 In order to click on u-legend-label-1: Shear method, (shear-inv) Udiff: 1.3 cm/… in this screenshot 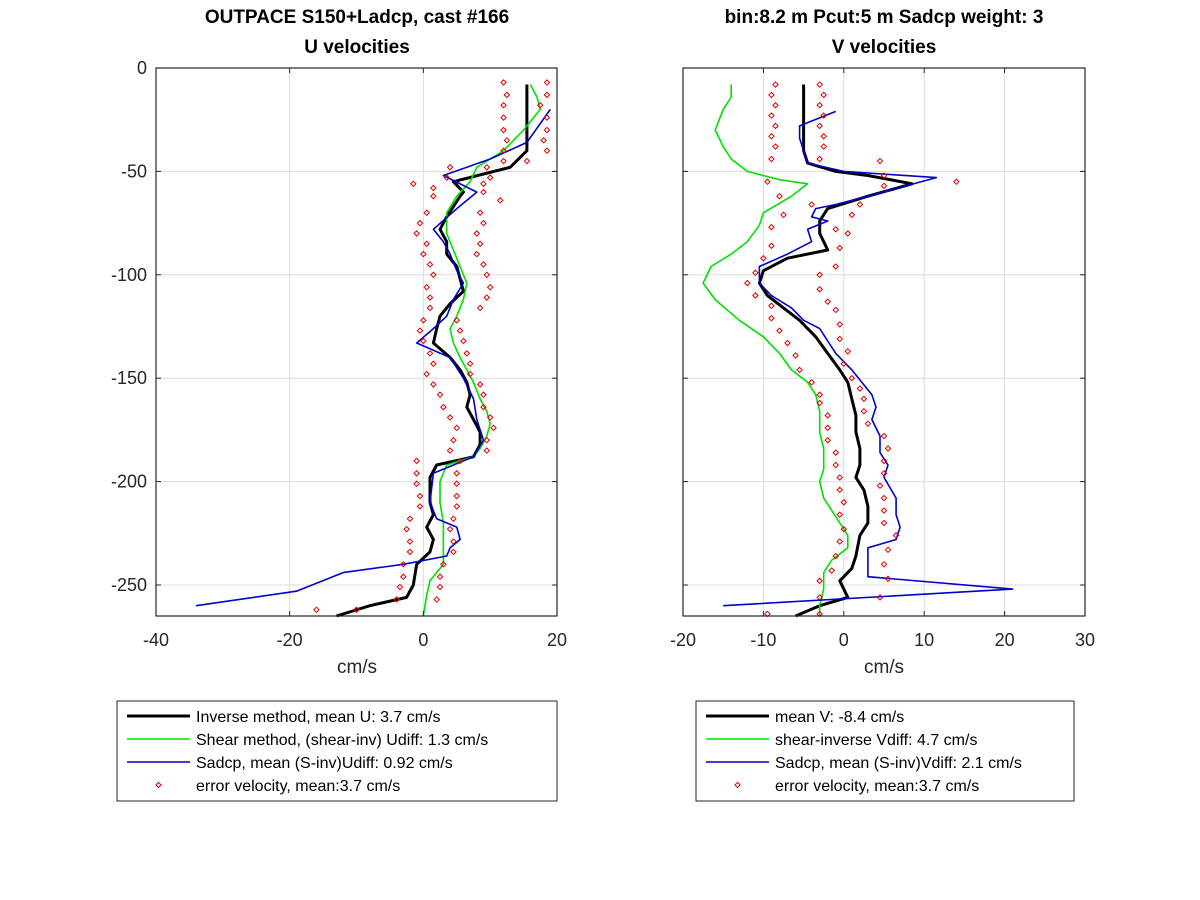, I will do `click(342, 740)`.